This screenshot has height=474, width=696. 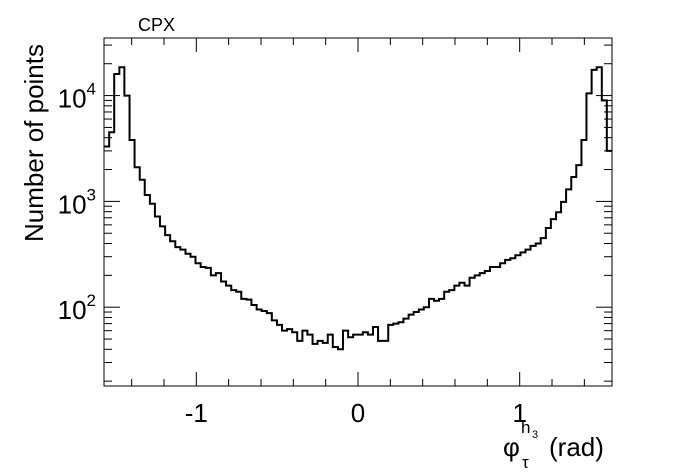 What do you see at coordinates (77, 308) in the screenshot?
I see `y-tick-label: 10²` at bounding box center [77, 308].